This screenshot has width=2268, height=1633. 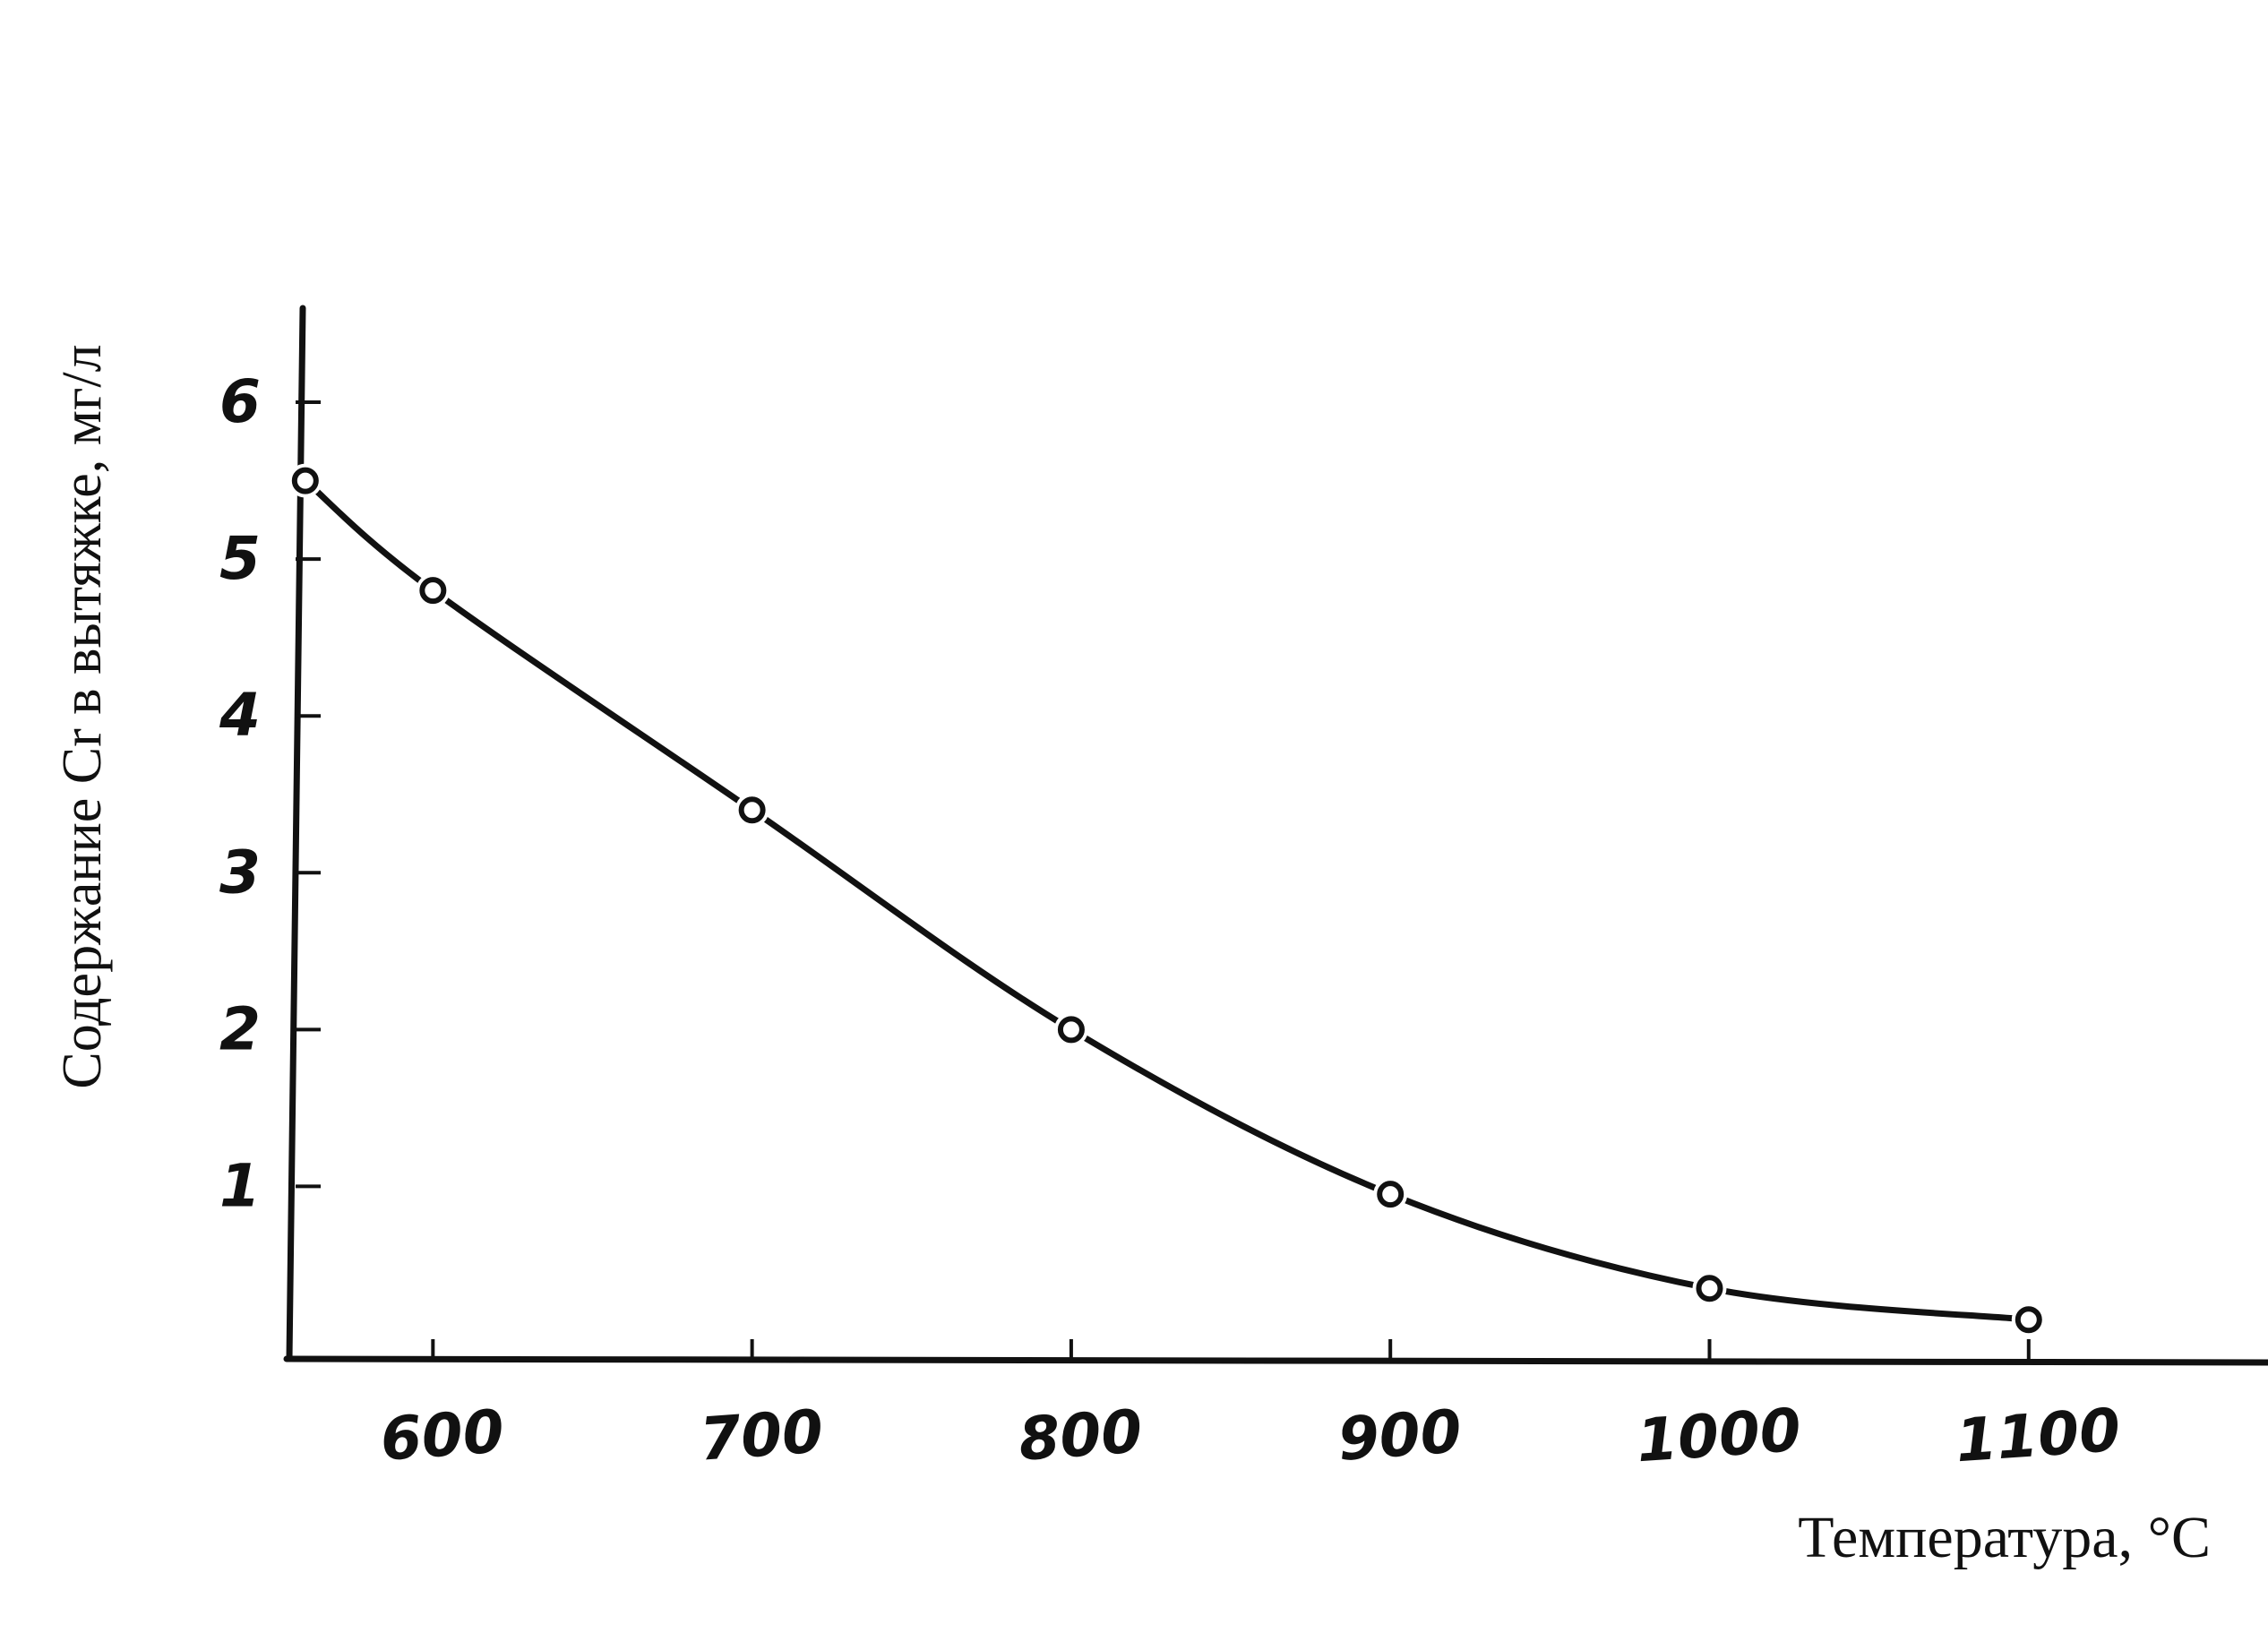 I want to click on x-axis-title: Температура, °C, so click(x=2005, y=1537).